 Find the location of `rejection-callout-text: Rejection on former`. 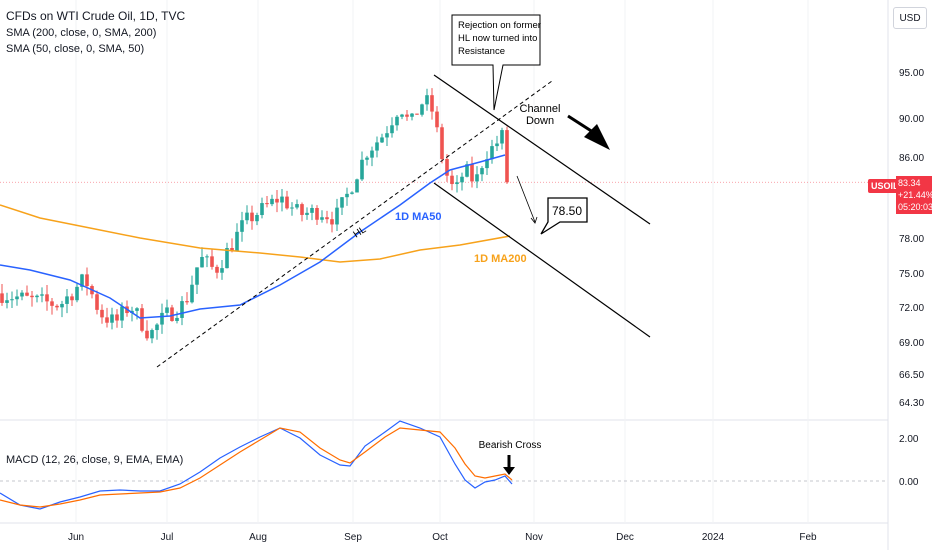

rejection-callout-text: Rejection on former is located at coordinates (499, 25).